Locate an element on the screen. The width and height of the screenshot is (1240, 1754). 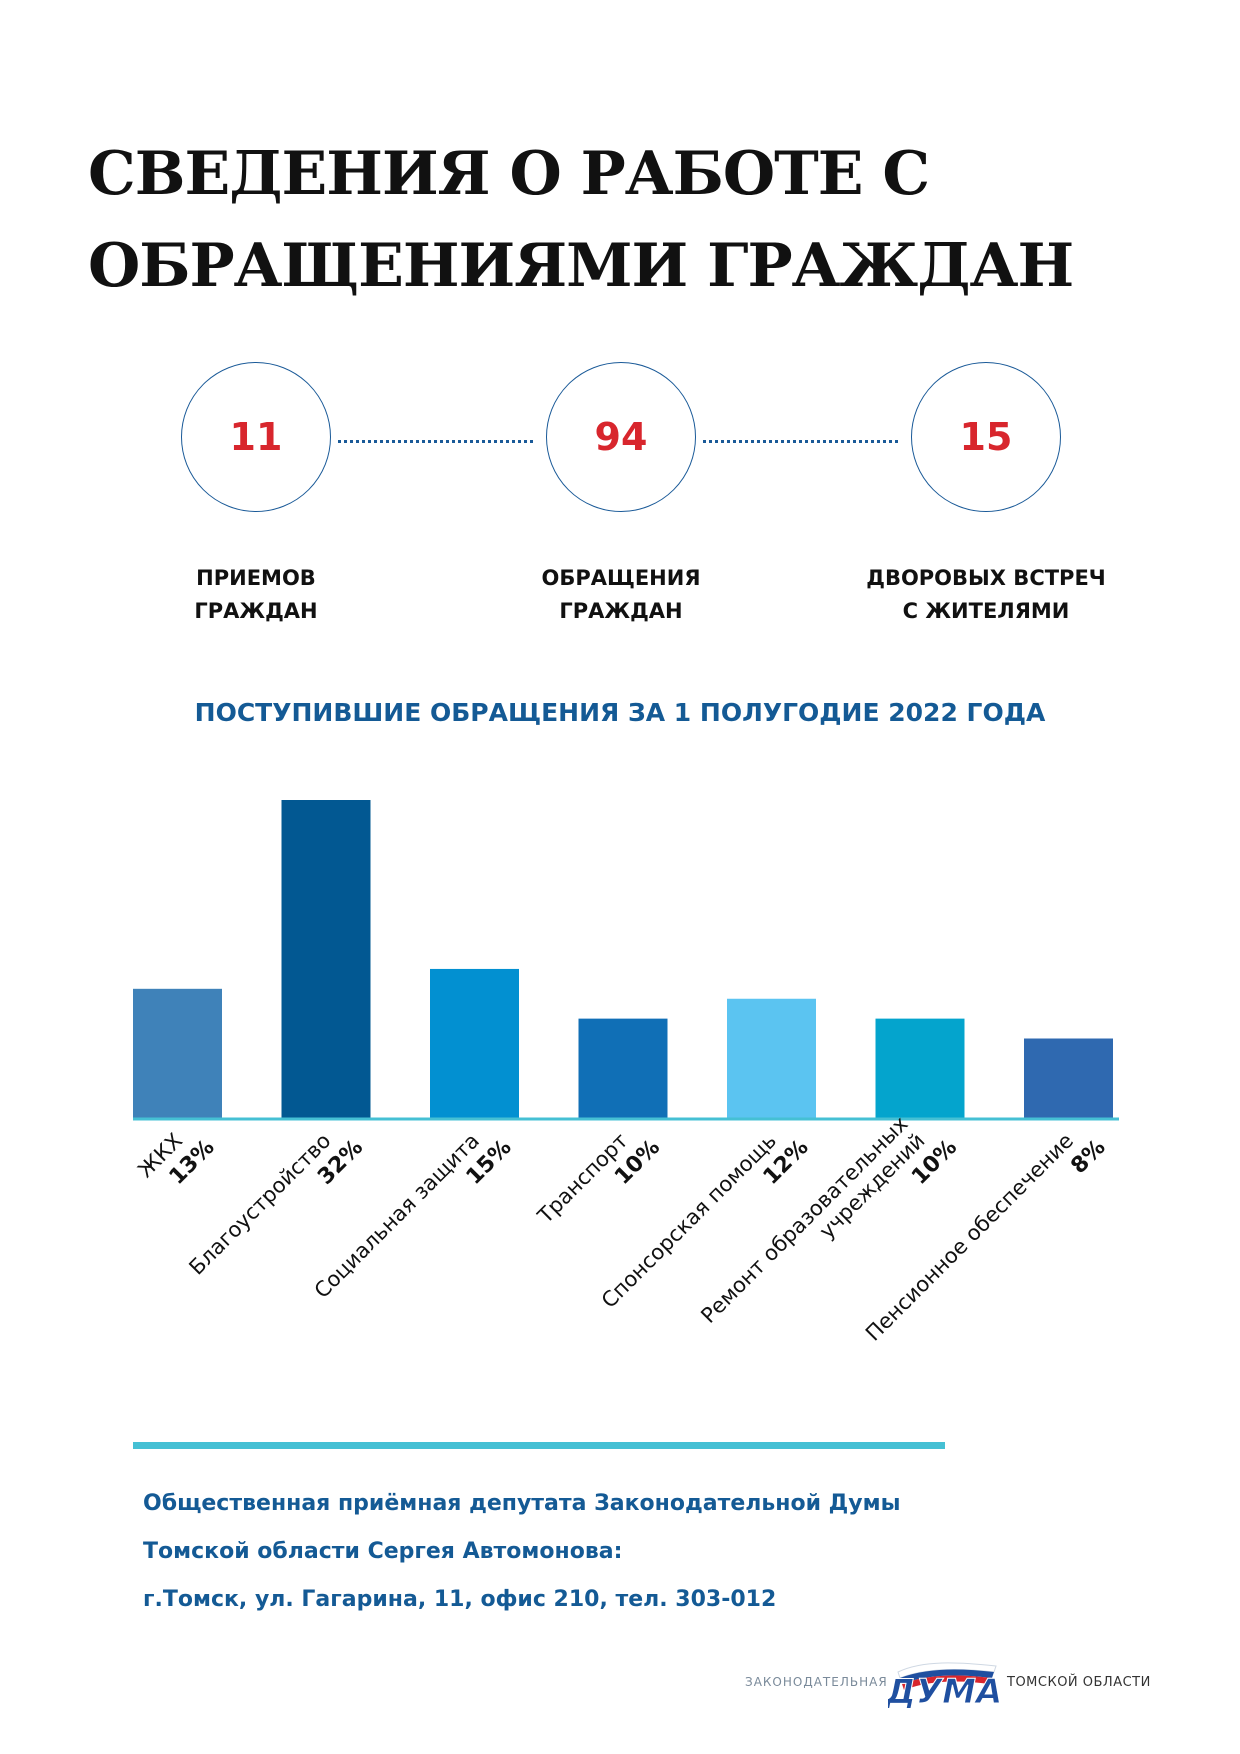
logo-prefix: ЗАКОНОДАТЕЛЬНАЯ is located at coordinates (816, 1682).